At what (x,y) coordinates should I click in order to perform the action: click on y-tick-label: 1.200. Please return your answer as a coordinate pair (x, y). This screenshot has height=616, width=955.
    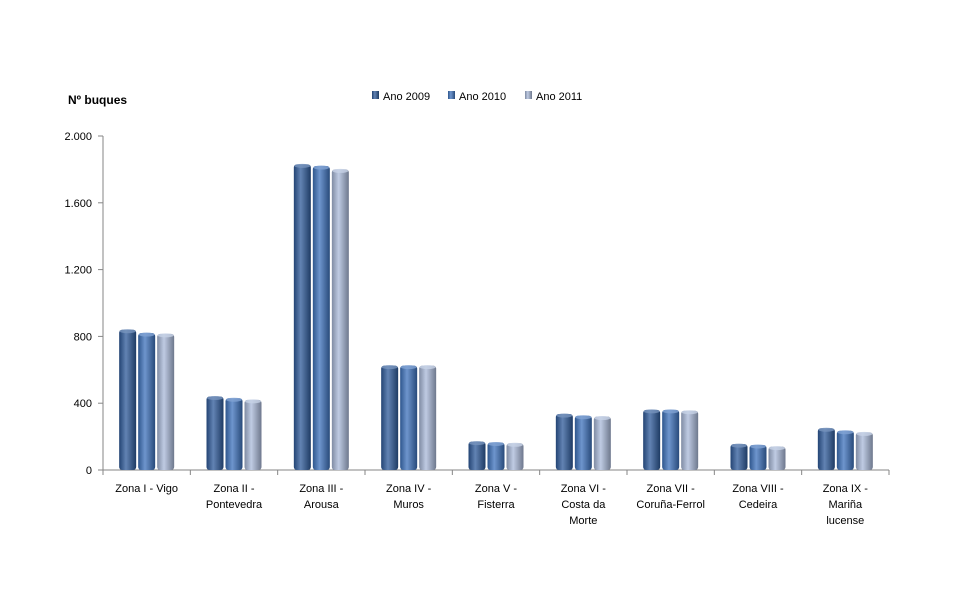
    Looking at the image, I should click on (78, 271).